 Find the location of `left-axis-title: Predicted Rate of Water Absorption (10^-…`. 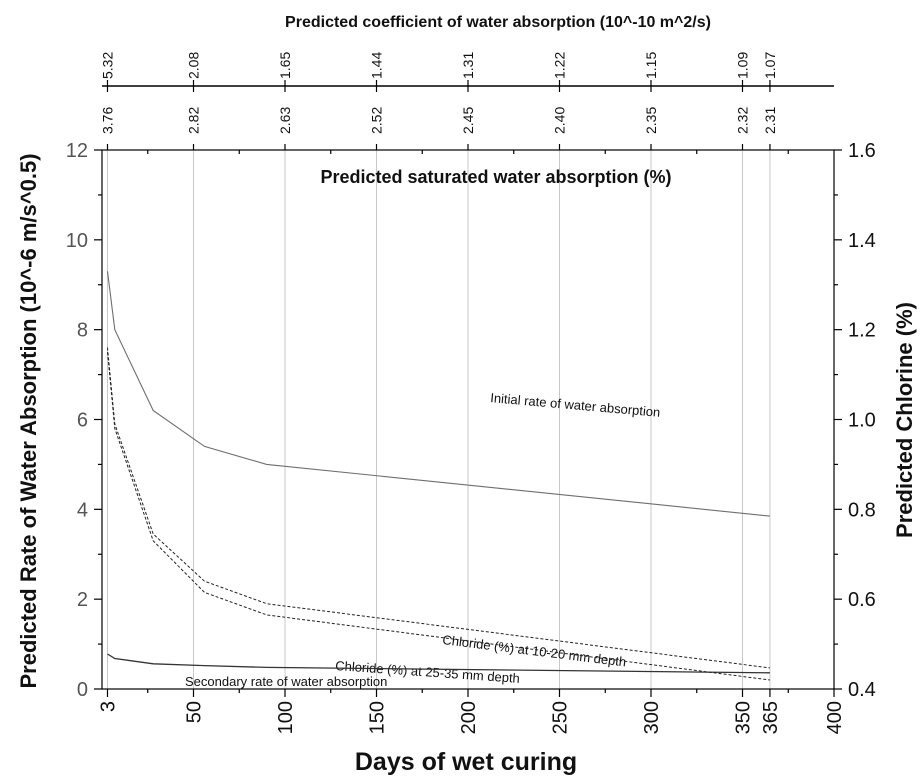

left-axis-title: Predicted Rate of Water Absorption (10^-… is located at coordinates (28, 420).